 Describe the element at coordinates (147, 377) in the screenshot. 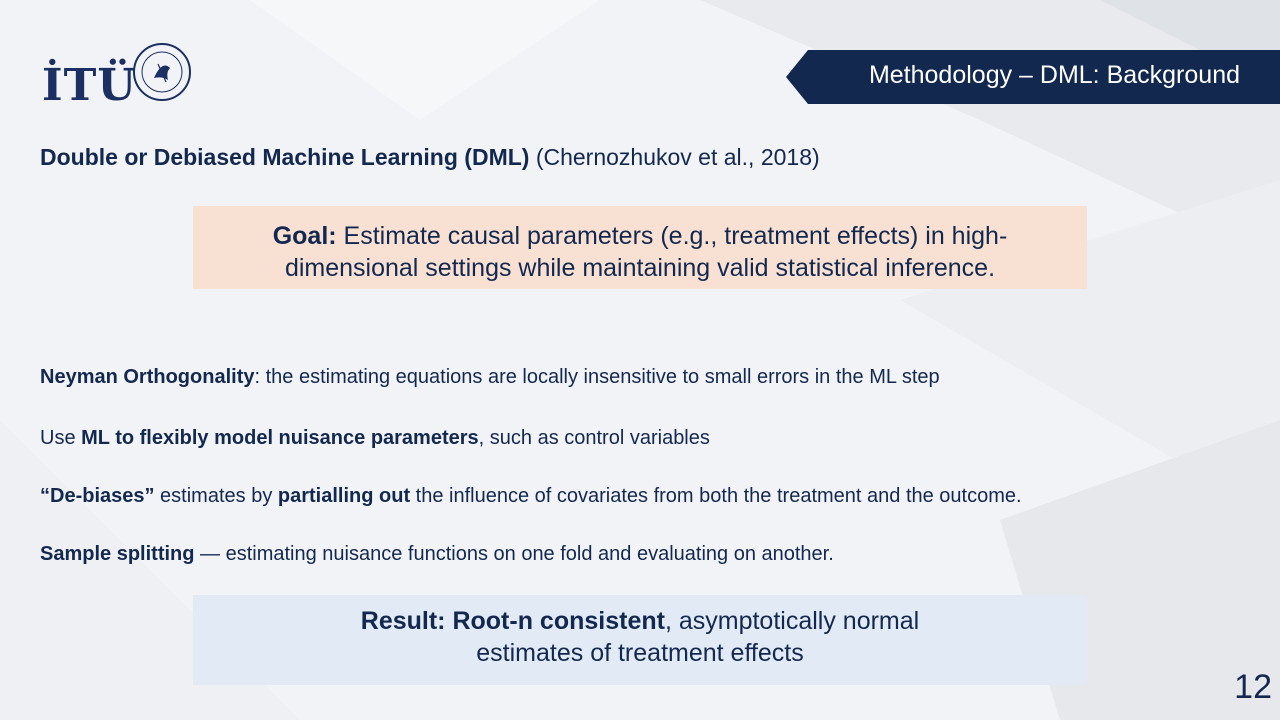

I see `bullet-bold: Neyman Orthogonality` at that location.